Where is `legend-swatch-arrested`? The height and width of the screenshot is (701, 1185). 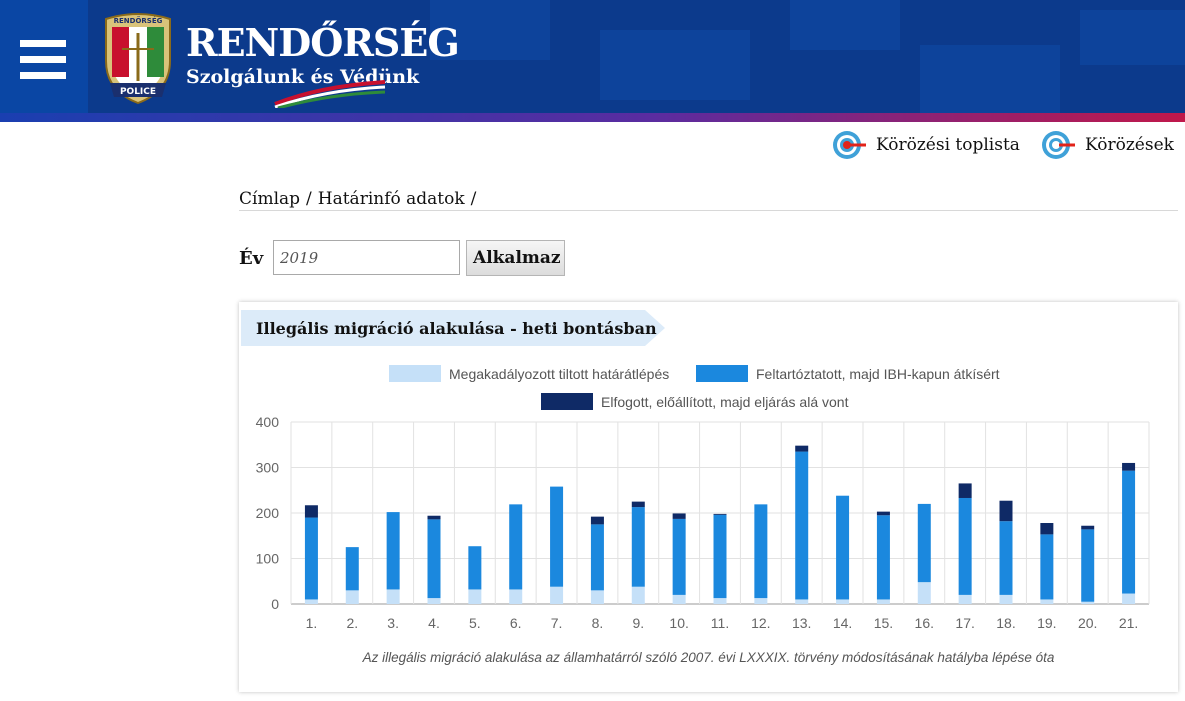 legend-swatch-arrested is located at coordinates (567, 401).